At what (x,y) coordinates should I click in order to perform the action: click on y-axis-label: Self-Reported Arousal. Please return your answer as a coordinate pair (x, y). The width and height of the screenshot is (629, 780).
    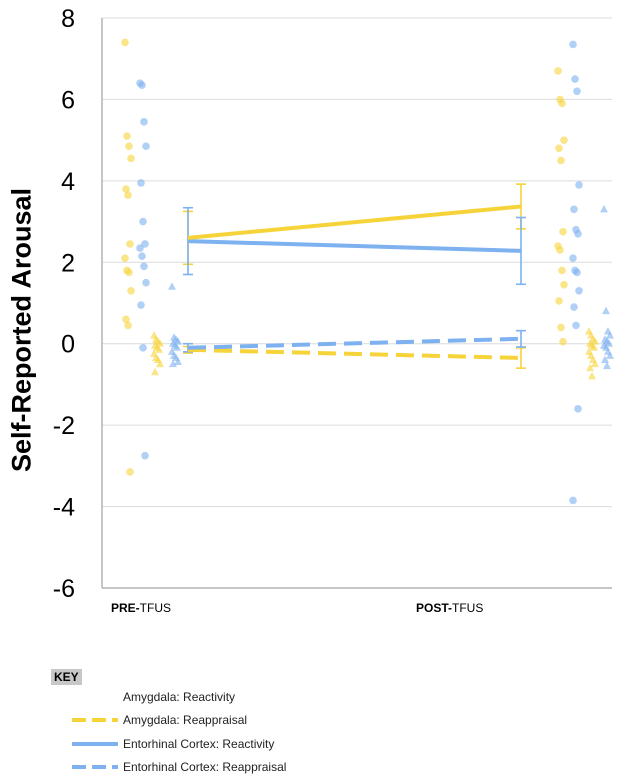
    Looking at the image, I should click on (22, 330).